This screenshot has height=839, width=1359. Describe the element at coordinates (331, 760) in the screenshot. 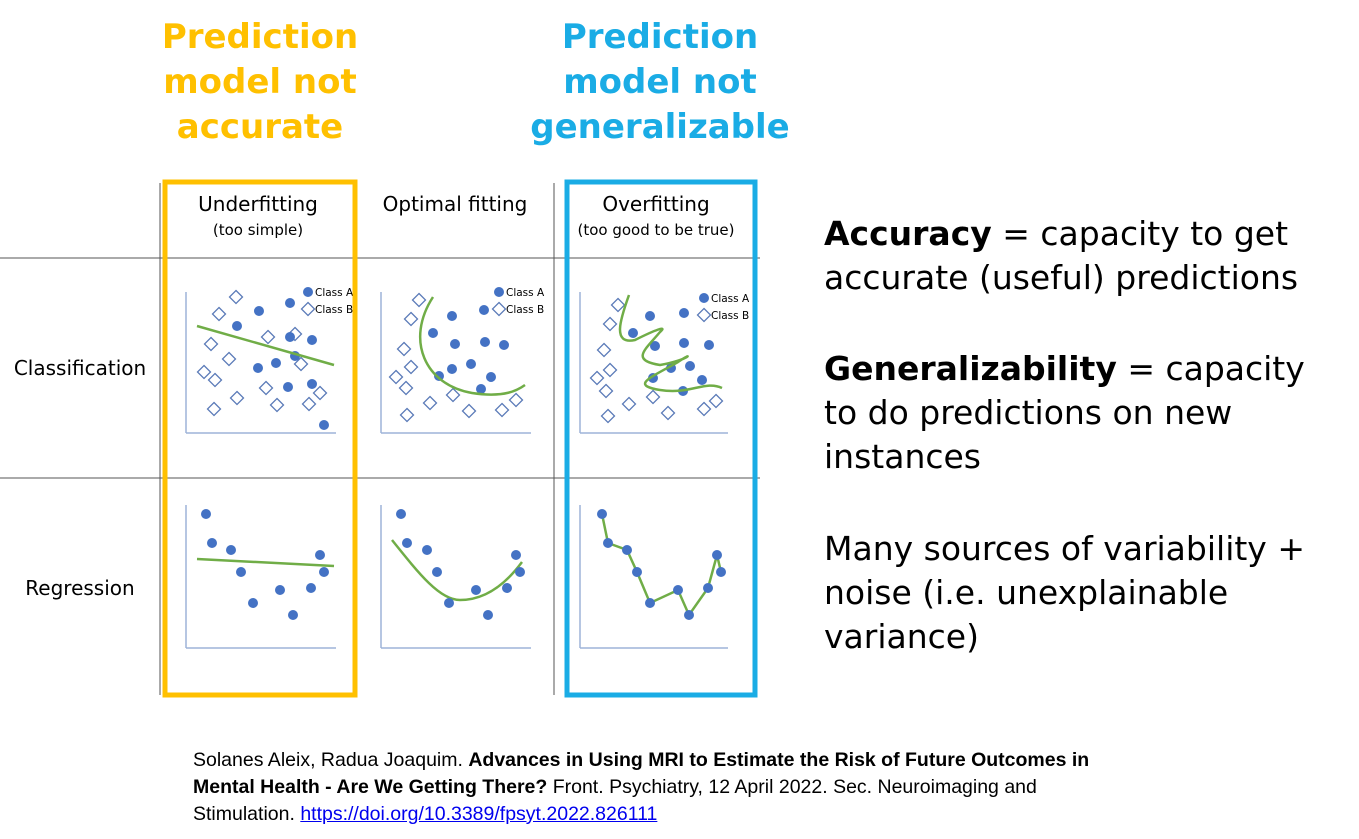

I see `citation-authors: Solanes Aleix, Radua Joaquim.` at that location.